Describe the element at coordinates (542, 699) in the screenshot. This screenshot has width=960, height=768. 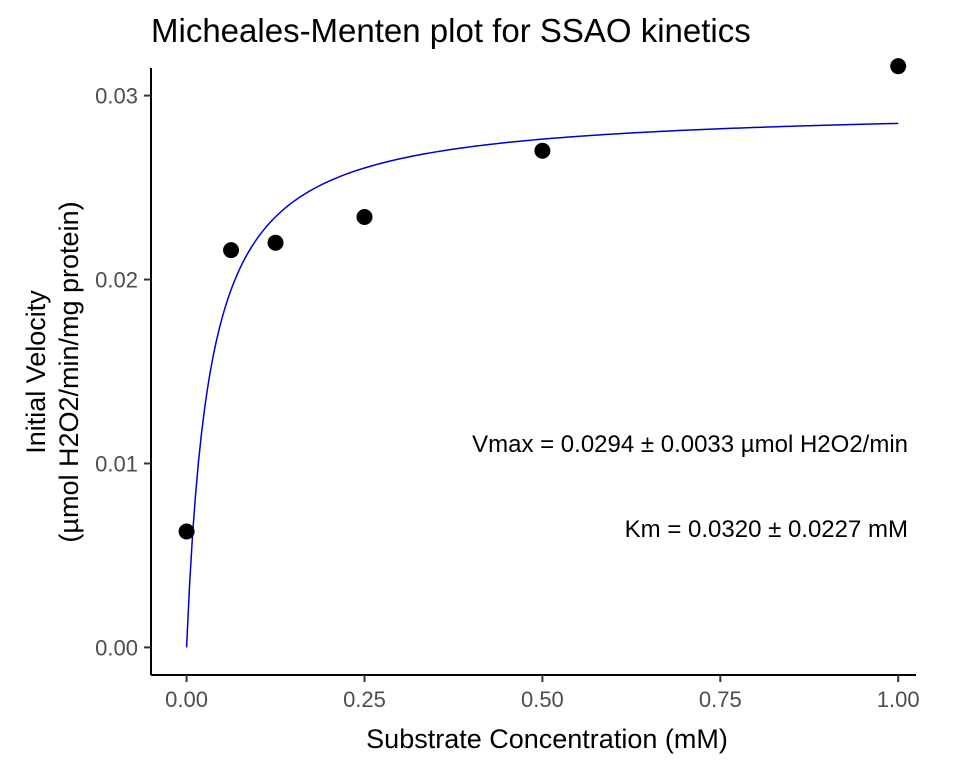
I see `x-tick-label: 0.50` at that location.